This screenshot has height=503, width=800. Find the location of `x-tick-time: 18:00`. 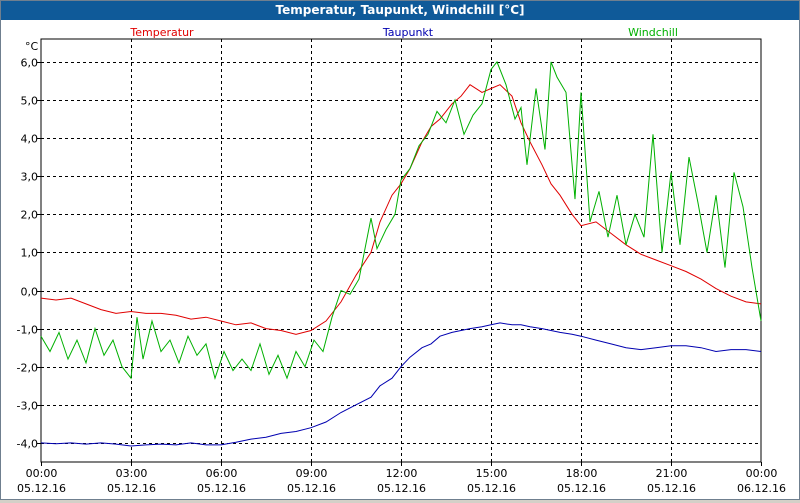

x-tick-time: 18:00 is located at coordinates (582, 473).